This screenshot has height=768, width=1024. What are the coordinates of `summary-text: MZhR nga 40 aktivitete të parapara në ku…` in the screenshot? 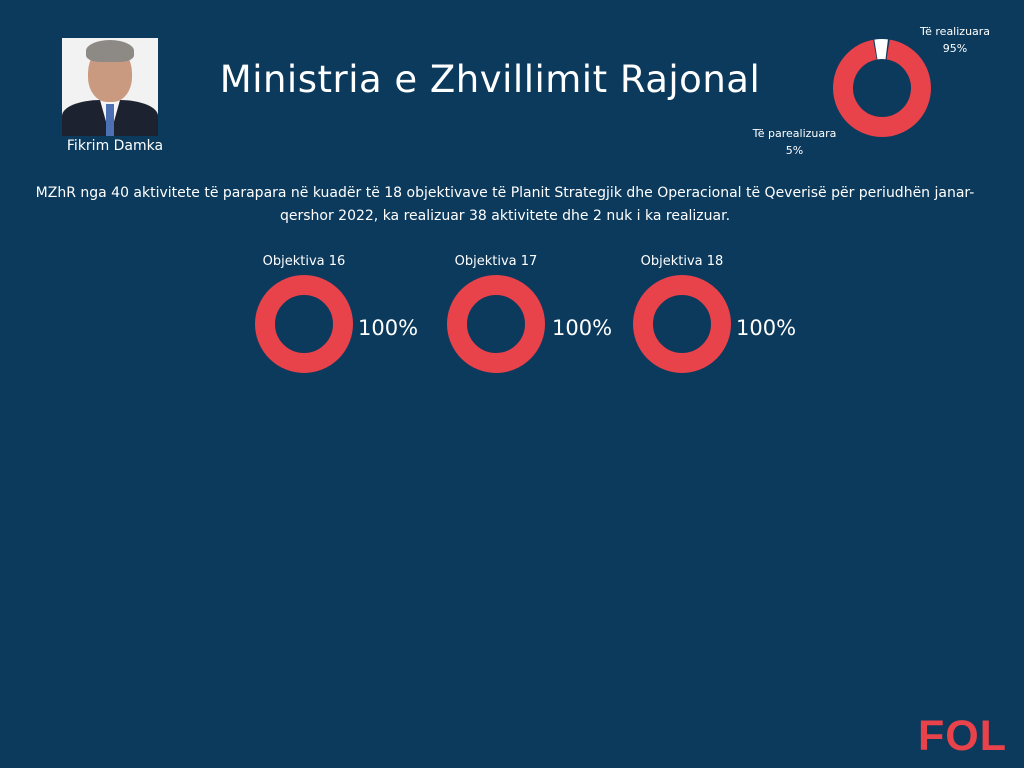 It's located at (505, 204).